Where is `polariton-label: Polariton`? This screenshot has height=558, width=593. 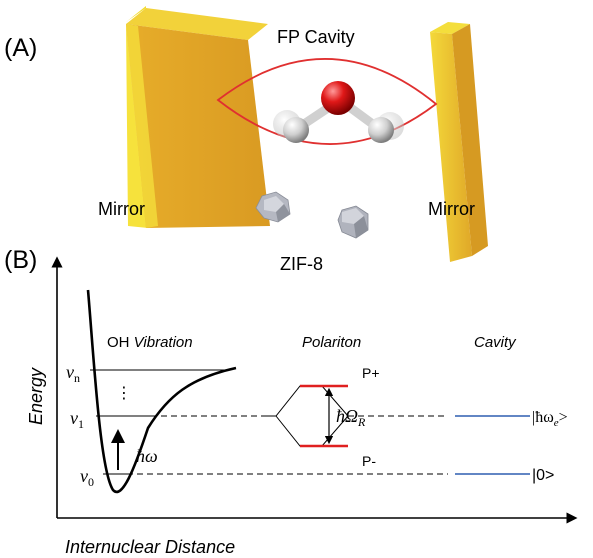
polariton-label: Polariton is located at coordinates (331, 342).